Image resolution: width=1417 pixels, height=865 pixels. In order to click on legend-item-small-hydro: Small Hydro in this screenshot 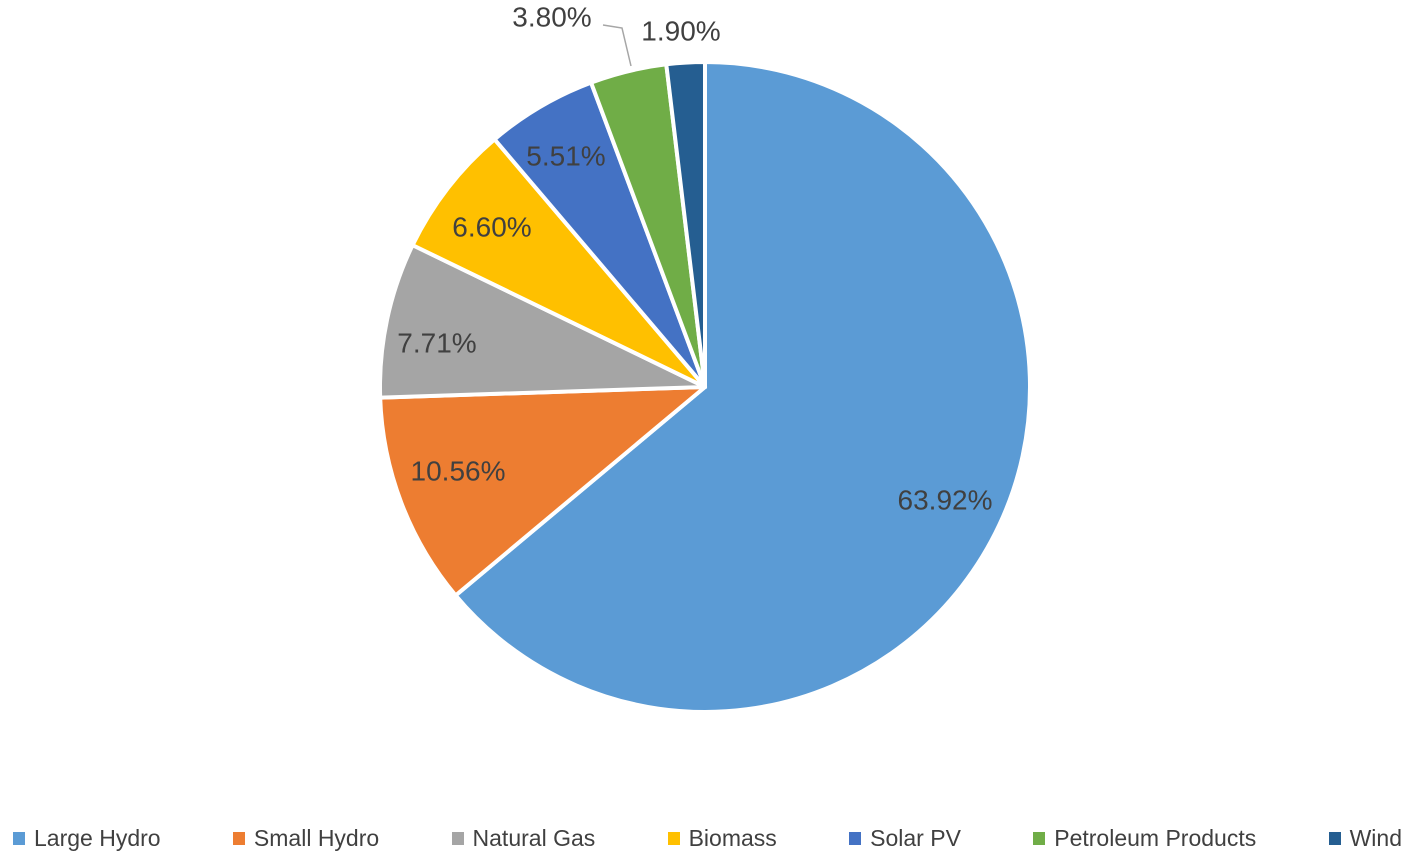, I will do `click(306, 838)`.